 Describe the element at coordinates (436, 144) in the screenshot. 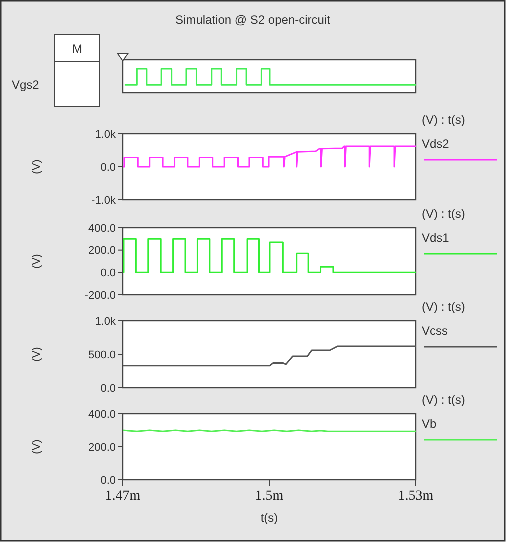

I see `series-label: Vds2` at that location.